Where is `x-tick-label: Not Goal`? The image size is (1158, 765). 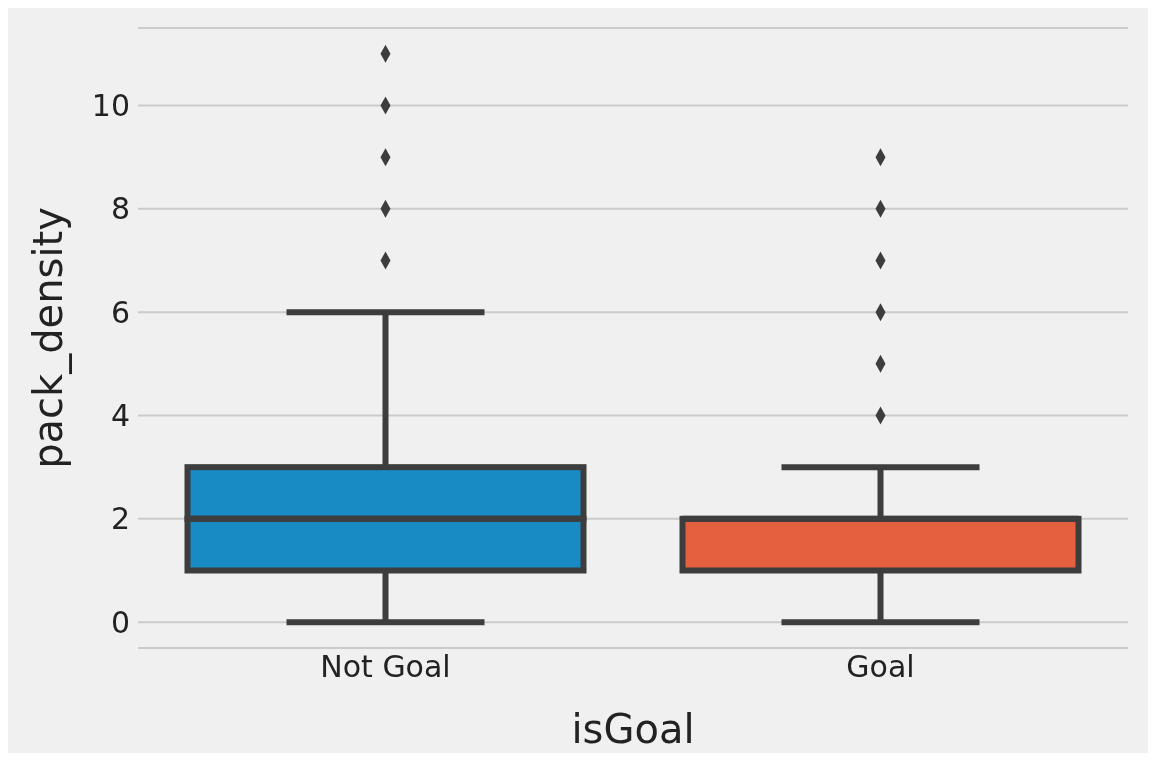 x-tick-label: Not Goal is located at coordinates (385, 667).